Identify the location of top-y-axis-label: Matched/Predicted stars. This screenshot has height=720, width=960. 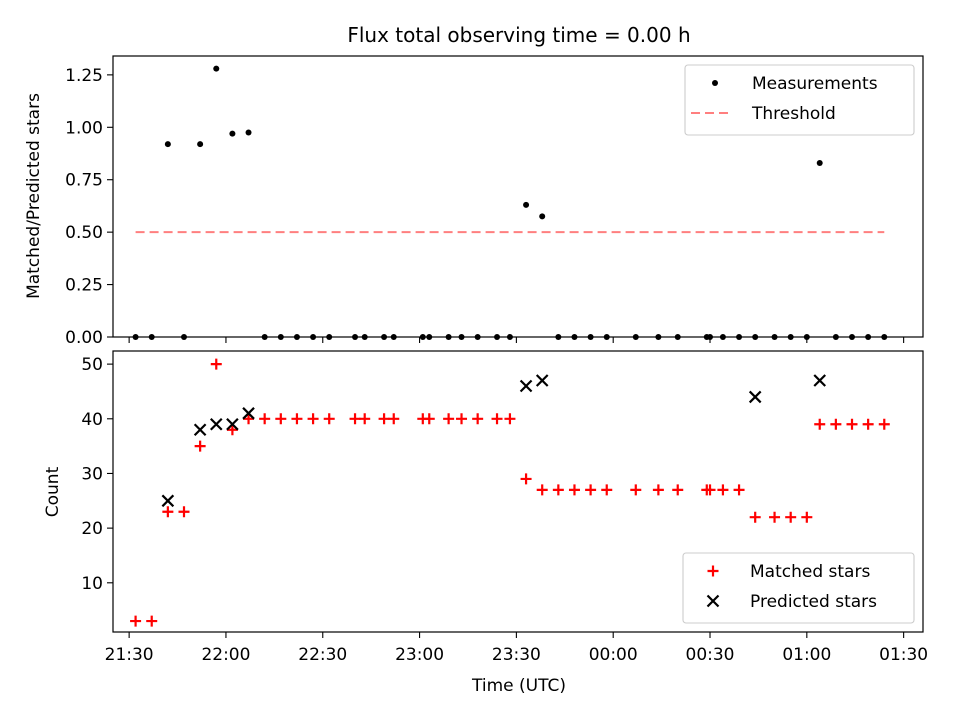
(34, 196).